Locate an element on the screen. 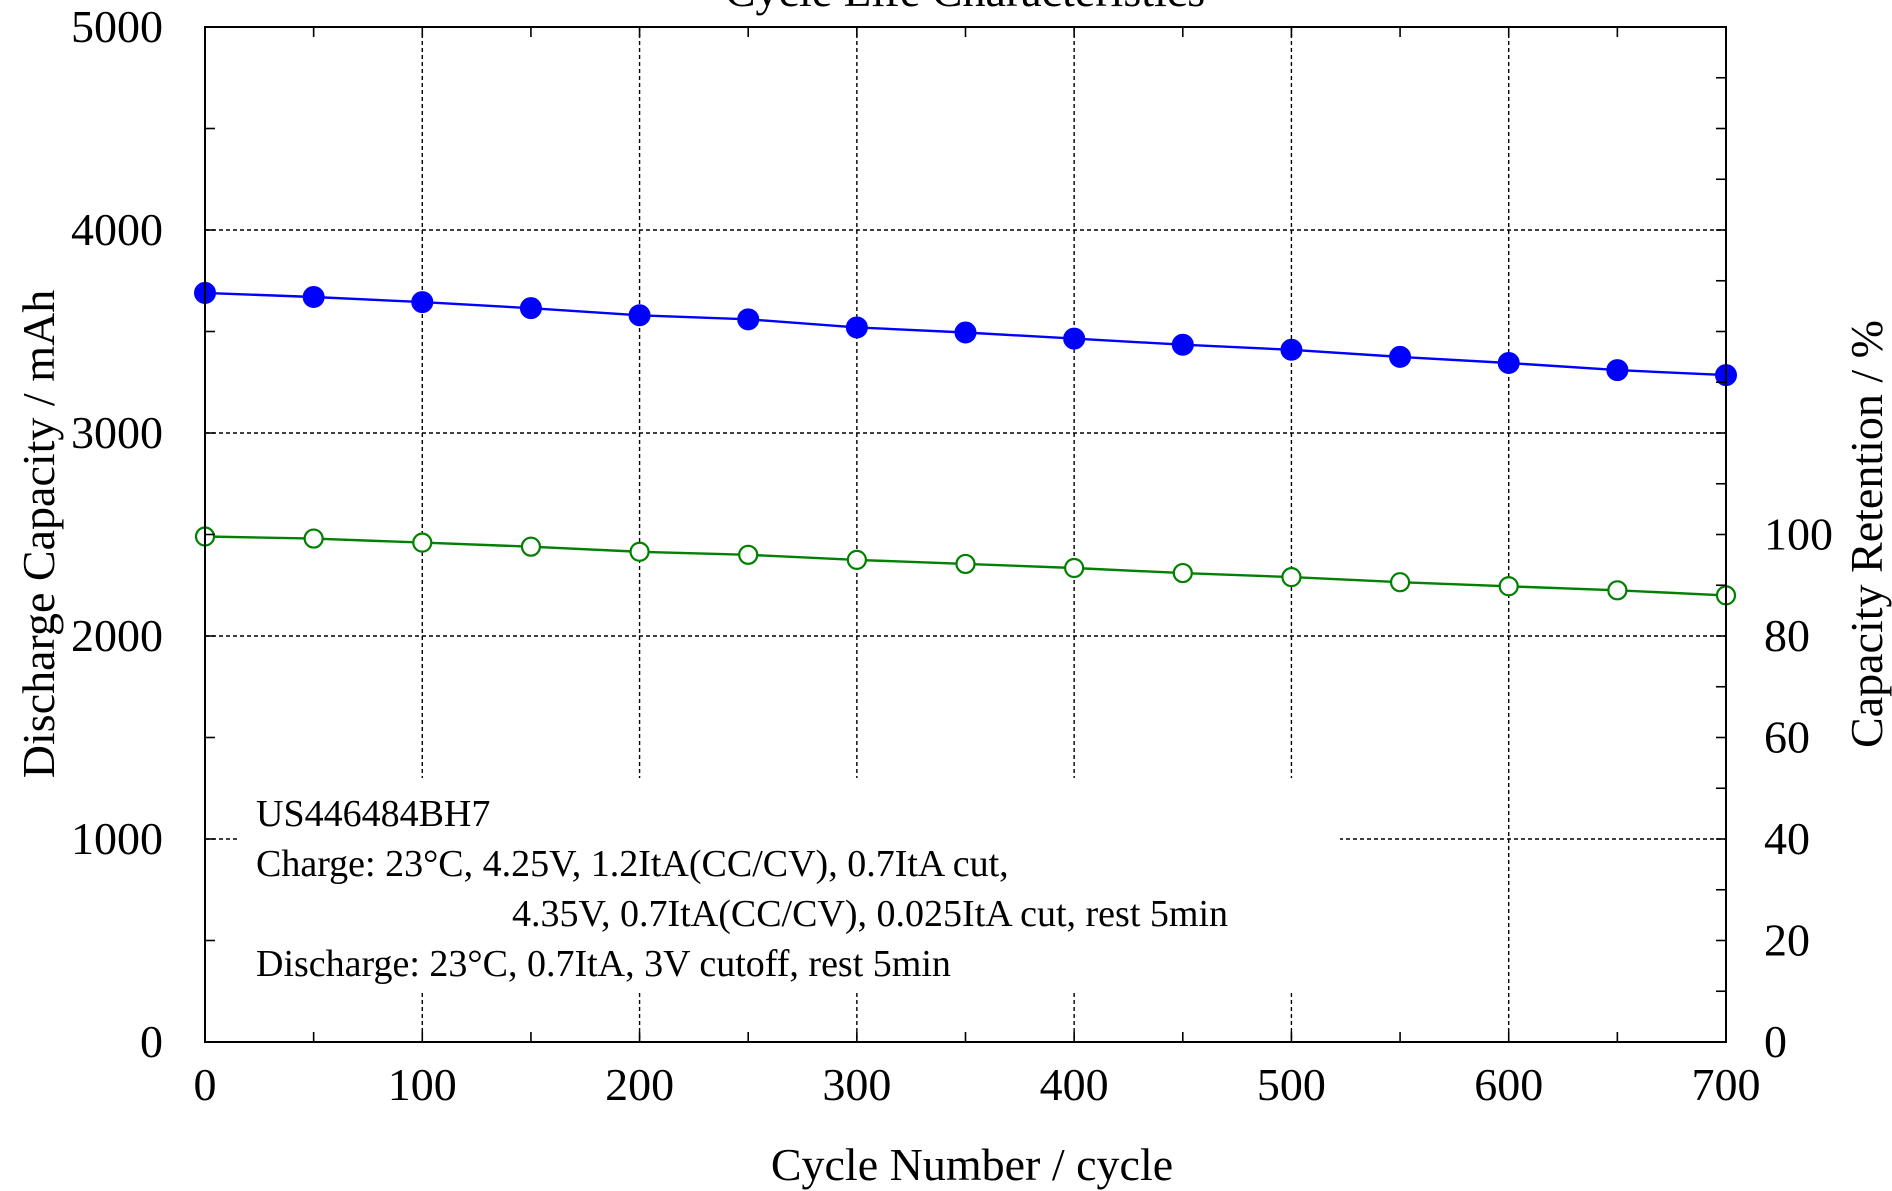 This screenshot has width=1892, height=1191. y-right-tick-label: 20 is located at coordinates (1787, 940).